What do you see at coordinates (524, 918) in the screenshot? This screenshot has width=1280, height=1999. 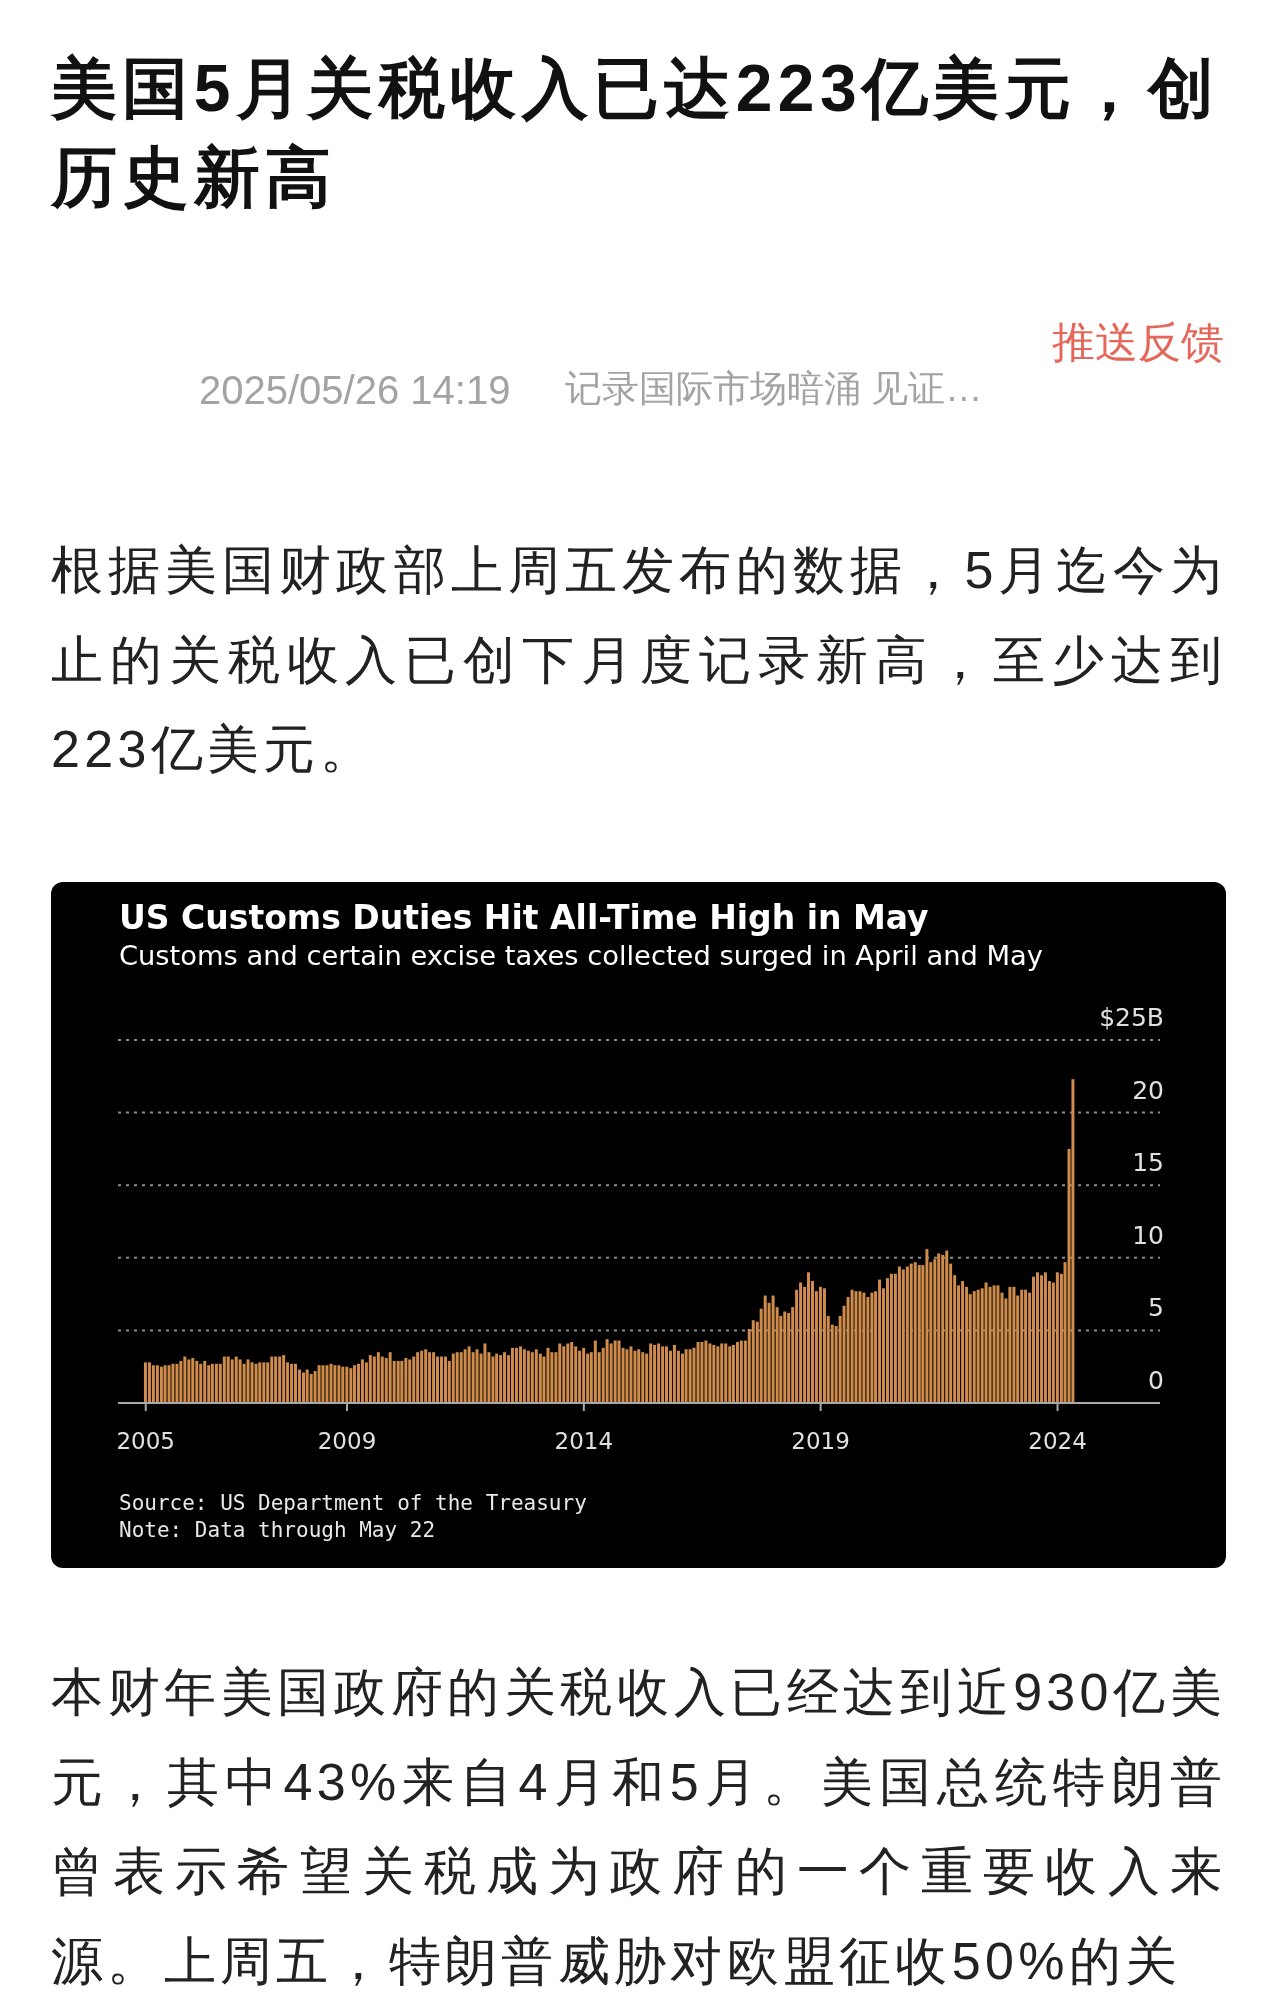 I see `chart-title: US Customs Duties Hit All-Time High in May` at bounding box center [524, 918].